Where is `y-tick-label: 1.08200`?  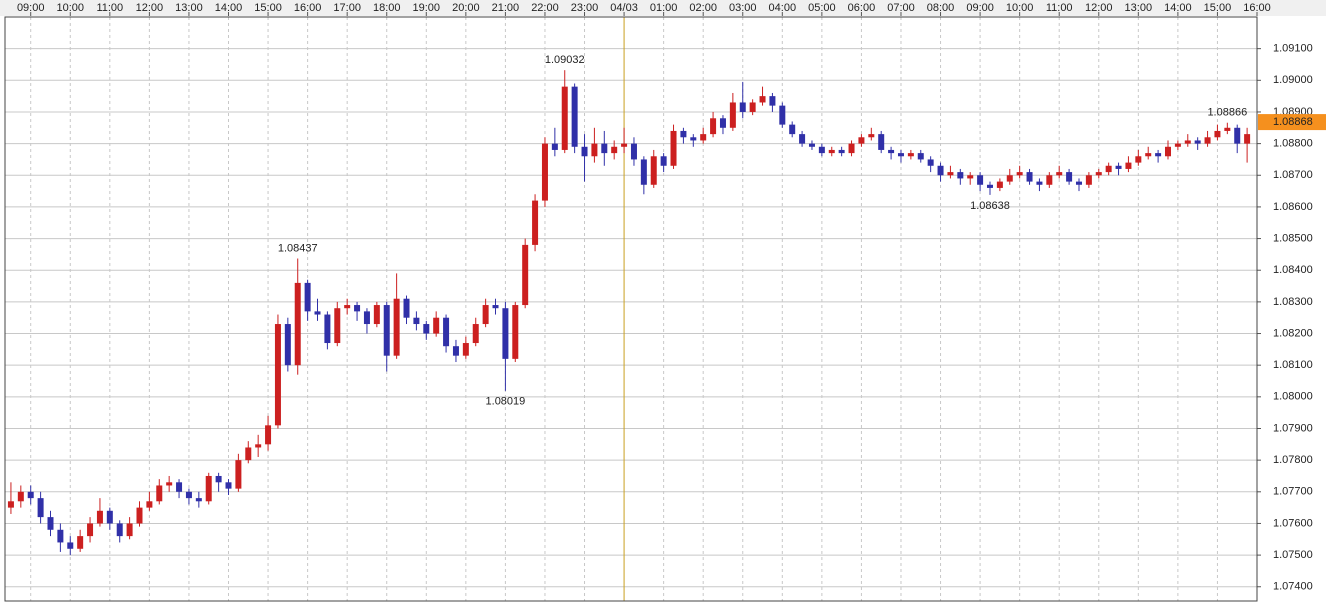 y-tick-label: 1.08200 is located at coordinates (1293, 333).